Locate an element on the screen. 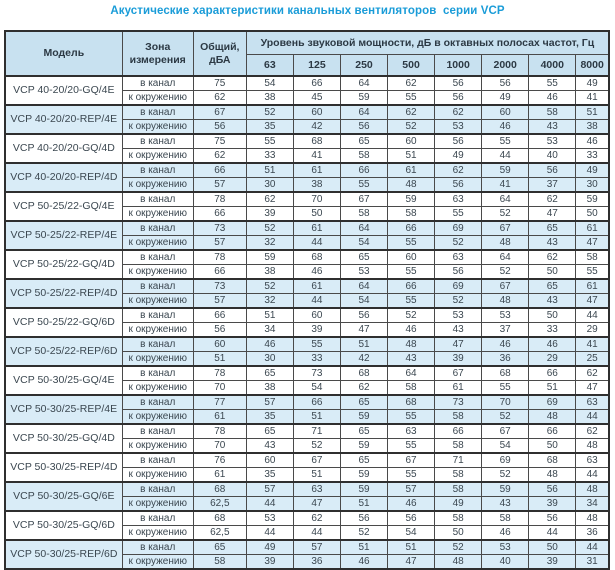 Image resolution: width=615 pixels, height=570 pixels. total-cell: 56 is located at coordinates (219, 127).